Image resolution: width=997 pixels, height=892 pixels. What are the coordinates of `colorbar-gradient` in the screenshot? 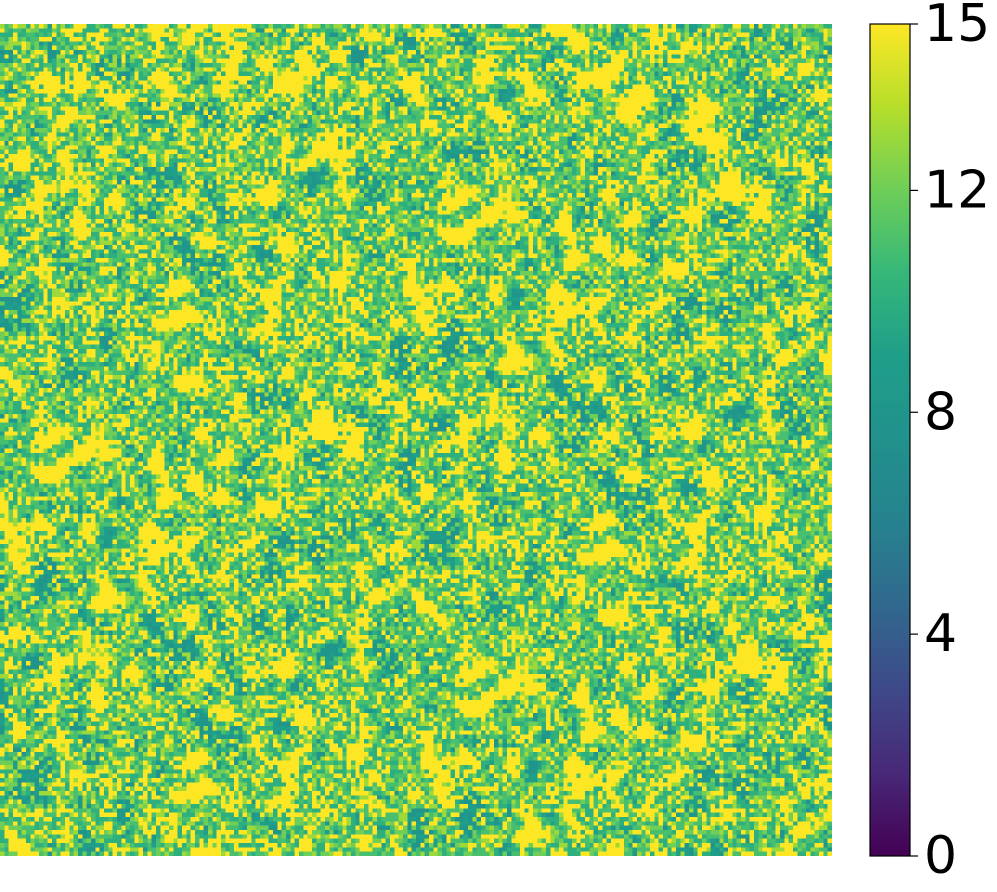 It's located at (890, 440).